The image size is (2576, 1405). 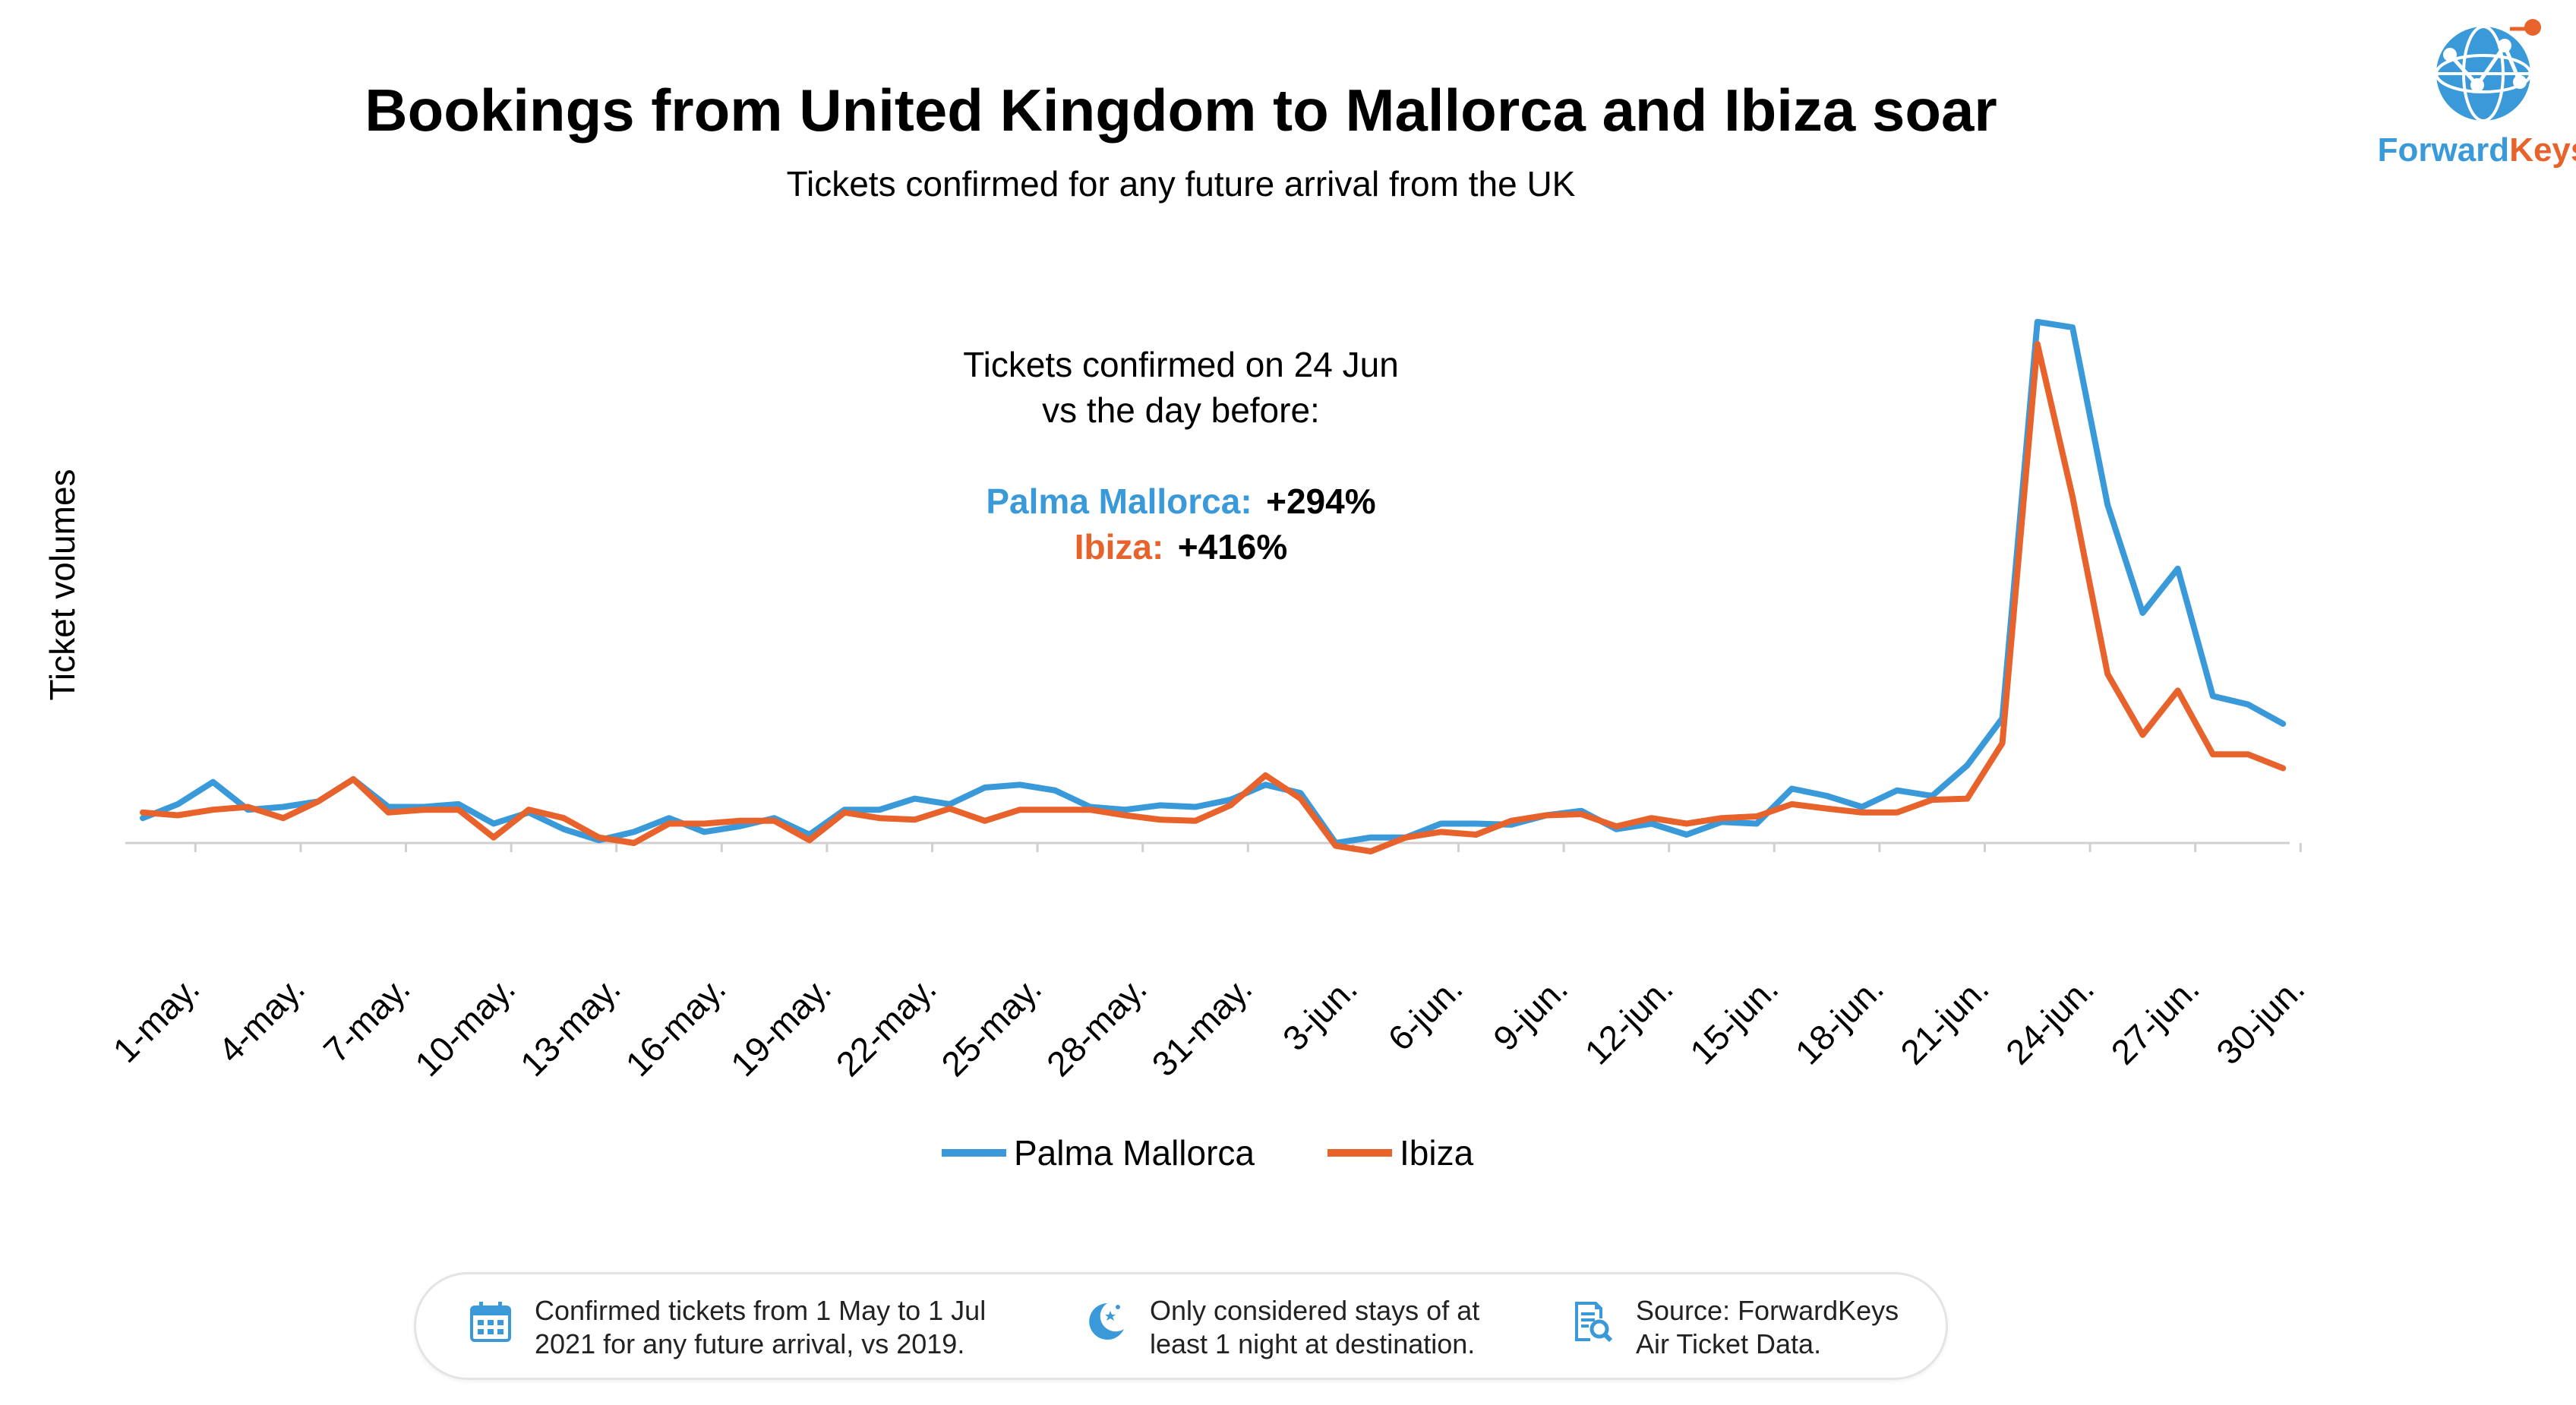 What do you see at coordinates (1119, 501) in the screenshot?
I see `annotation-palma-label: Palma Mallorca:` at bounding box center [1119, 501].